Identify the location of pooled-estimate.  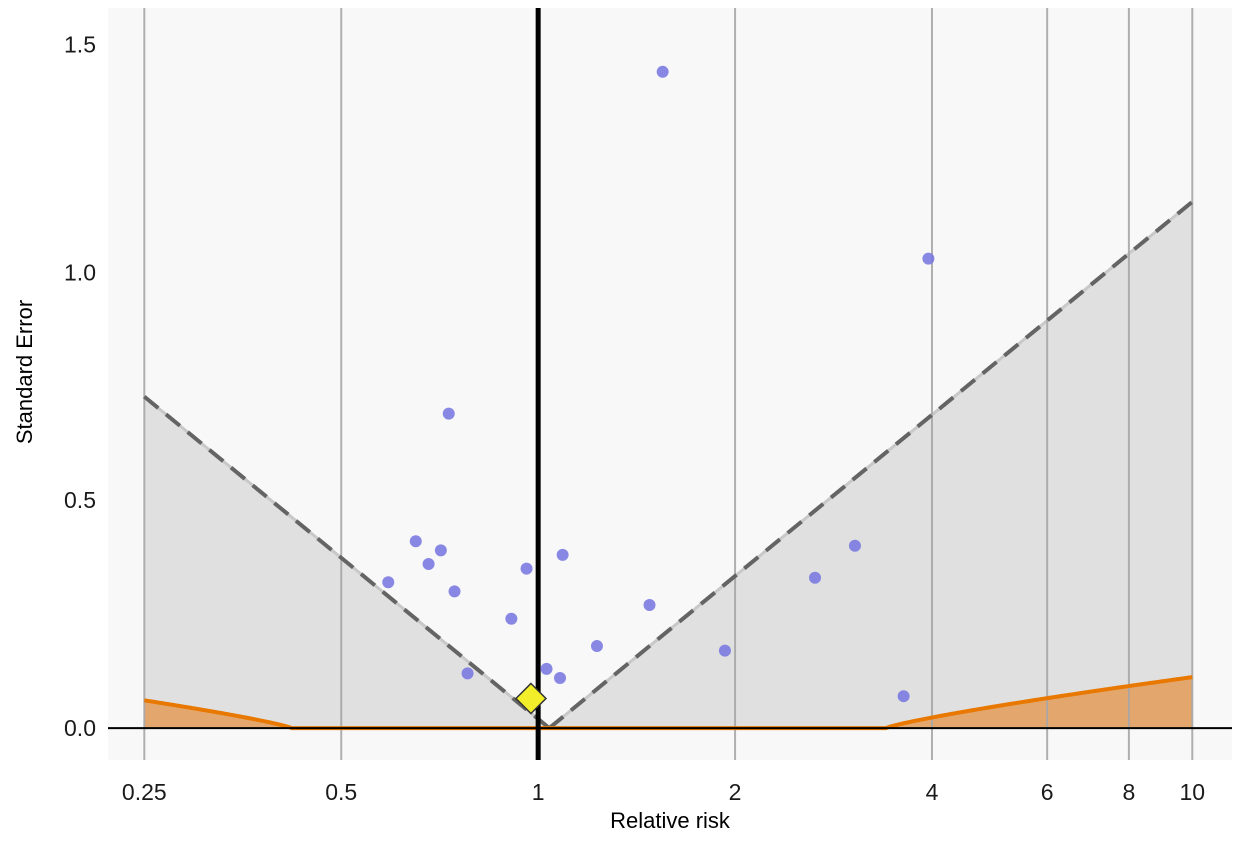
(531, 698).